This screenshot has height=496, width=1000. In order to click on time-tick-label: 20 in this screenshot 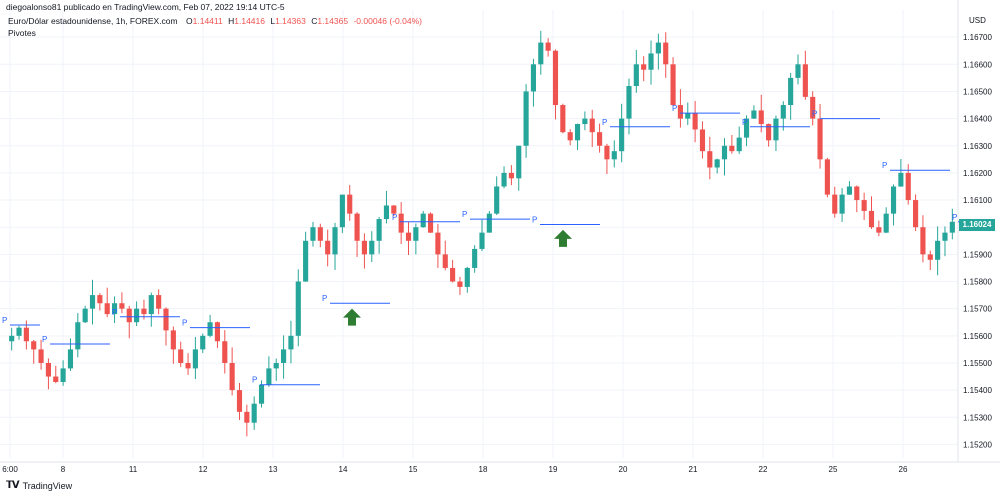, I will do `click(623, 469)`.